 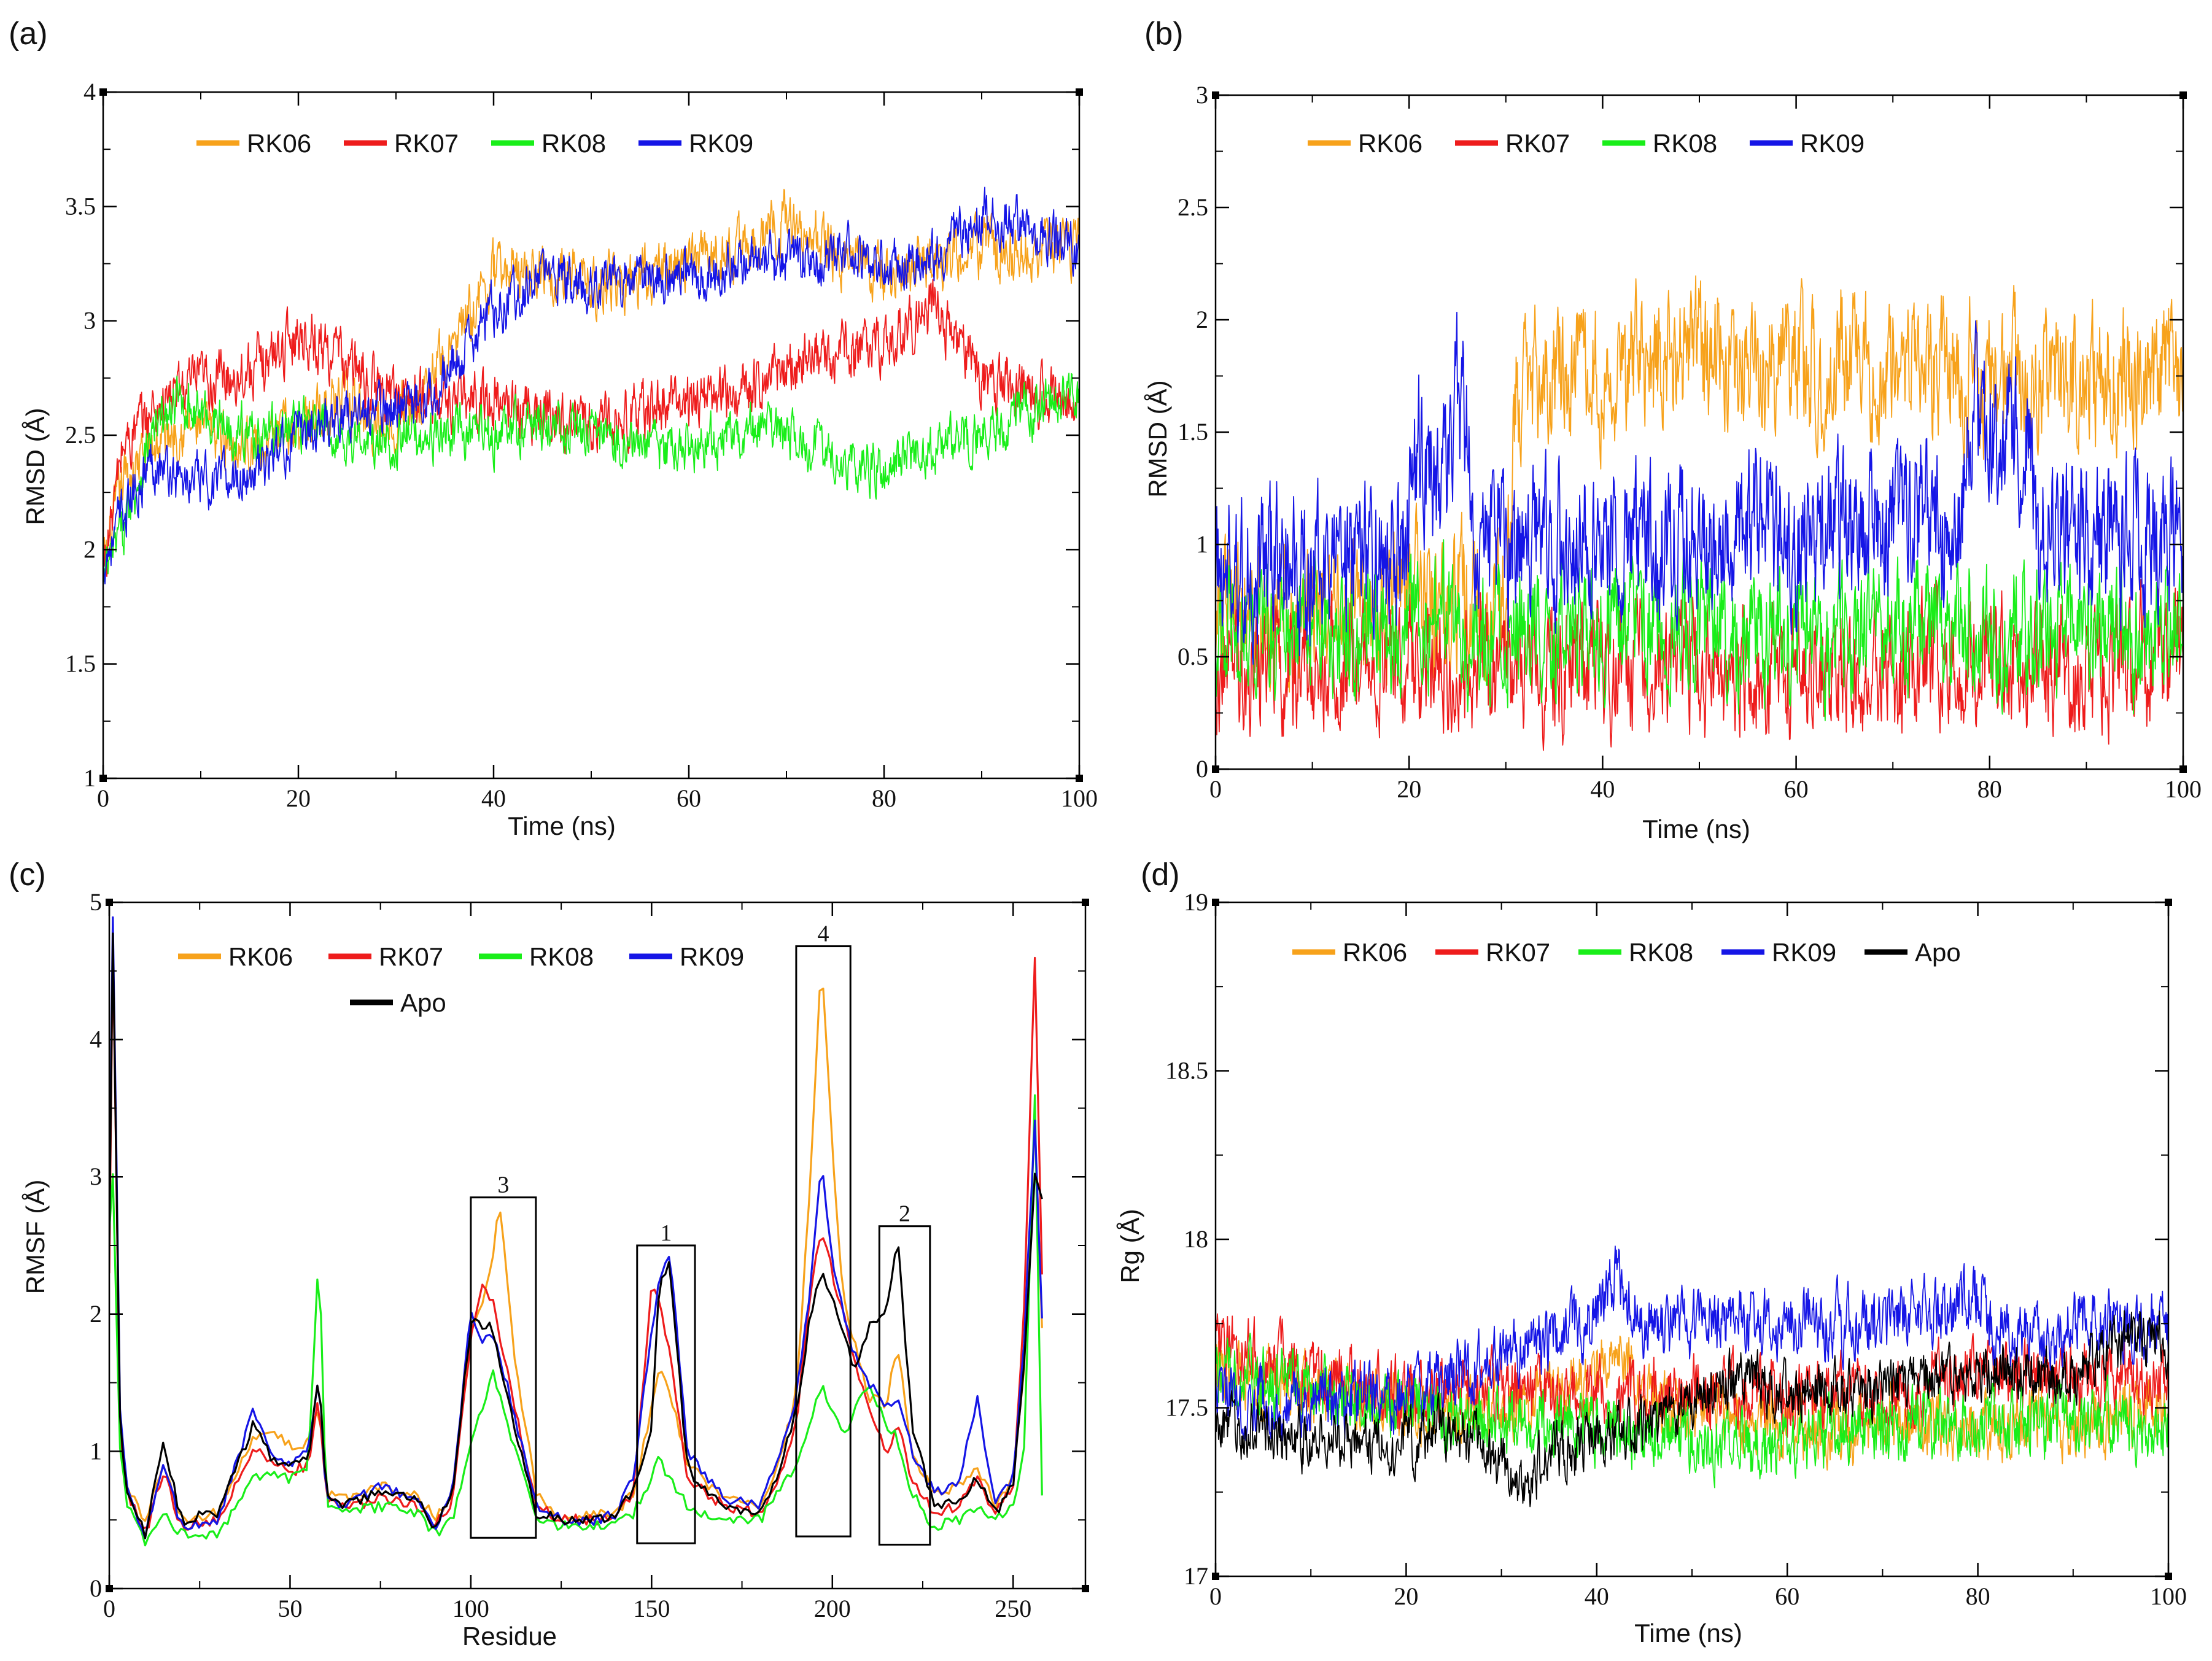 I want to click on y-tick-label: 18, so click(x=1196, y=1239).